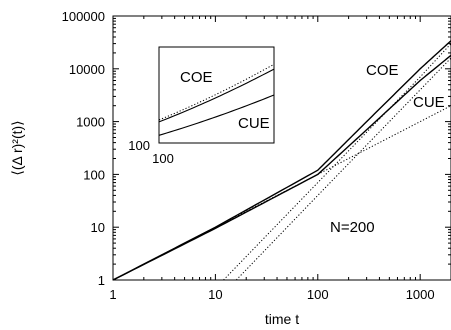 The height and width of the screenshot is (330, 451). Describe the element at coordinates (254, 123) in the screenshot. I see `inset-annotation-cue: CUE` at that location.